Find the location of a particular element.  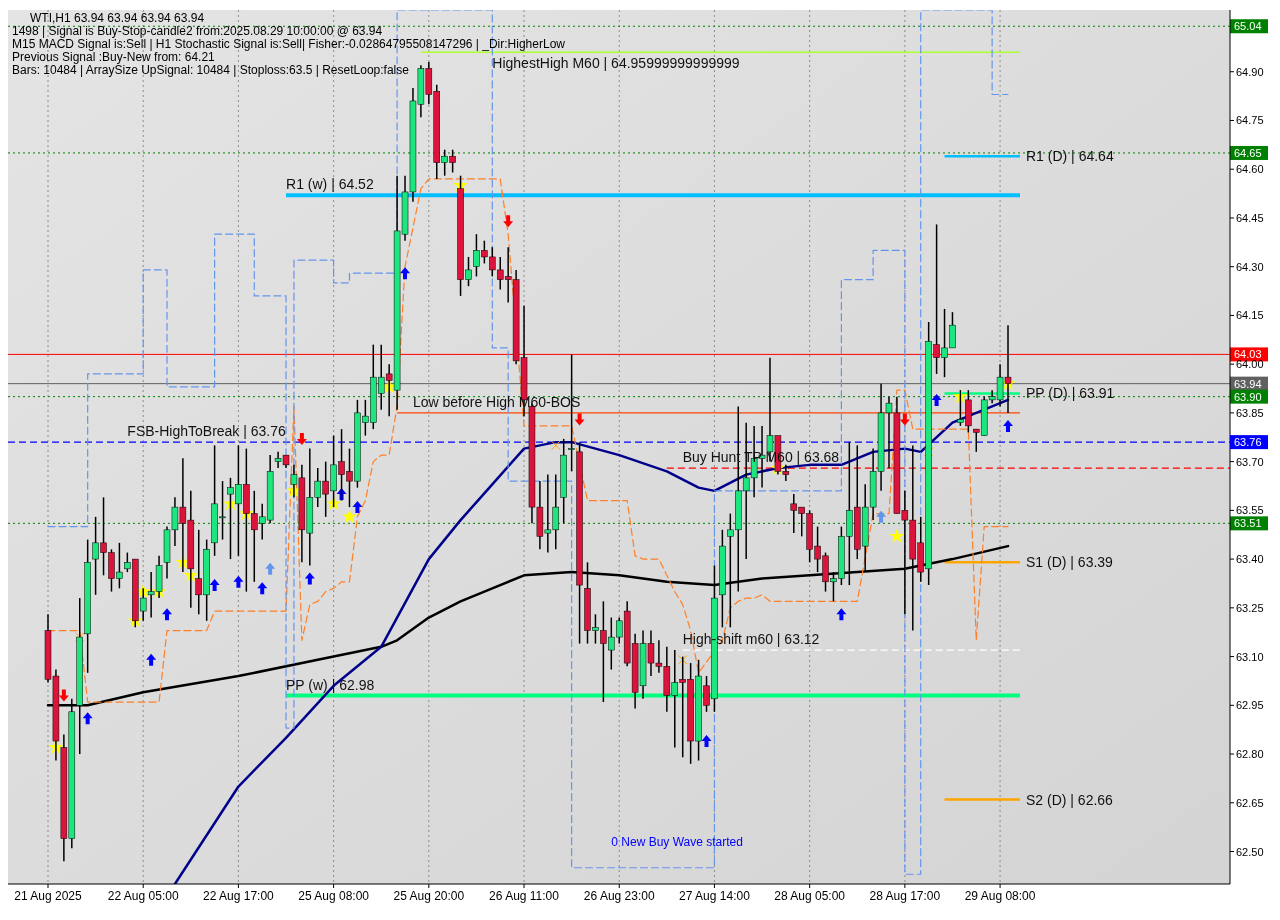

x-tick-label: 25 Aug 20:00 is located at coordinates (429, 896).